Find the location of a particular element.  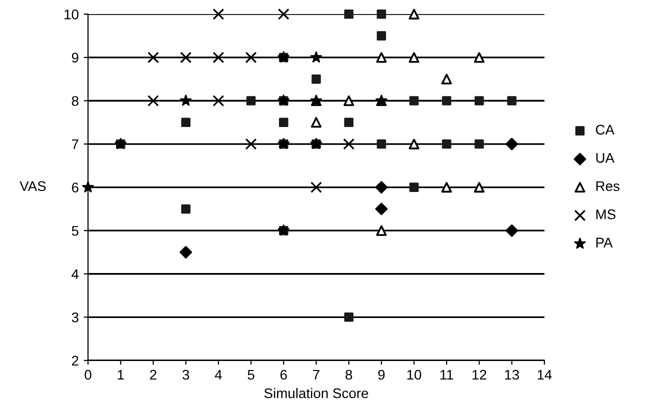

x-tick-label: 10 is located at coordinates (414, 375).